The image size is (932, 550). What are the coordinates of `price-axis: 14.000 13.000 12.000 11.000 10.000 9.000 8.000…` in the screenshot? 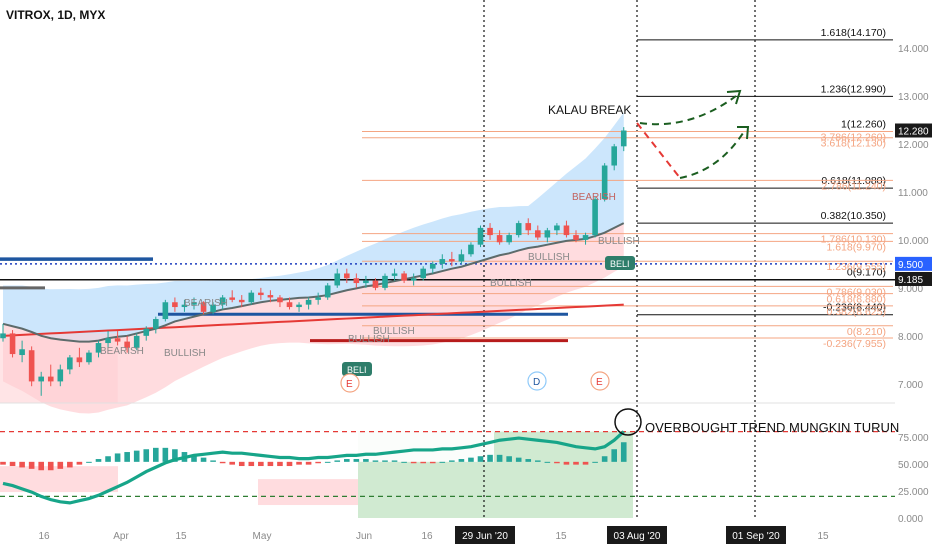 It's located at (913, 217).